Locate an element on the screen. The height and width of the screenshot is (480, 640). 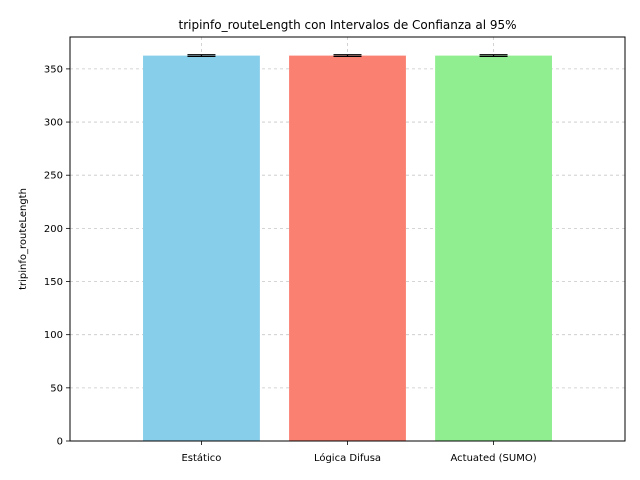
y-axis-ticks: 0 50 100 150 200 250 300 350 is located at coordinates (57, 256).